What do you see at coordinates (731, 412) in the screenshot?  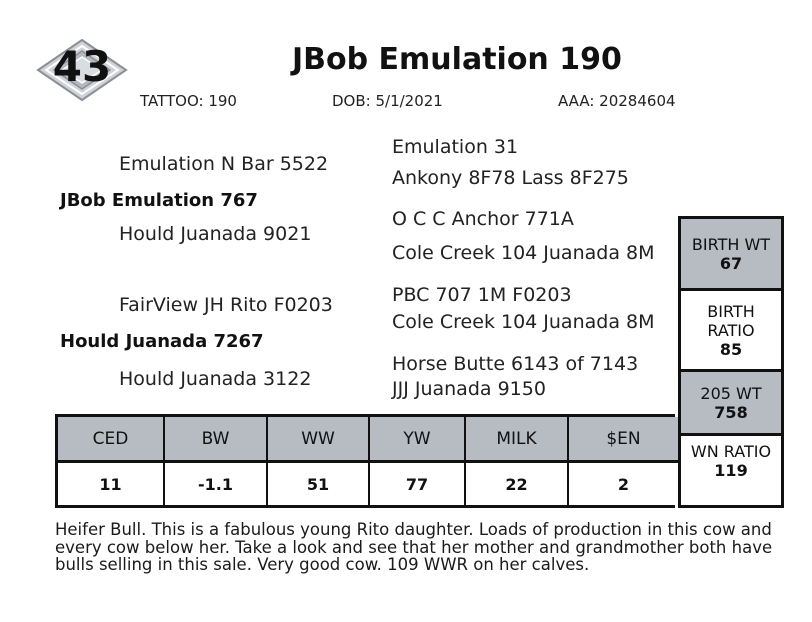 I see `wt205-value: 758` at bounding box center [731, 412].